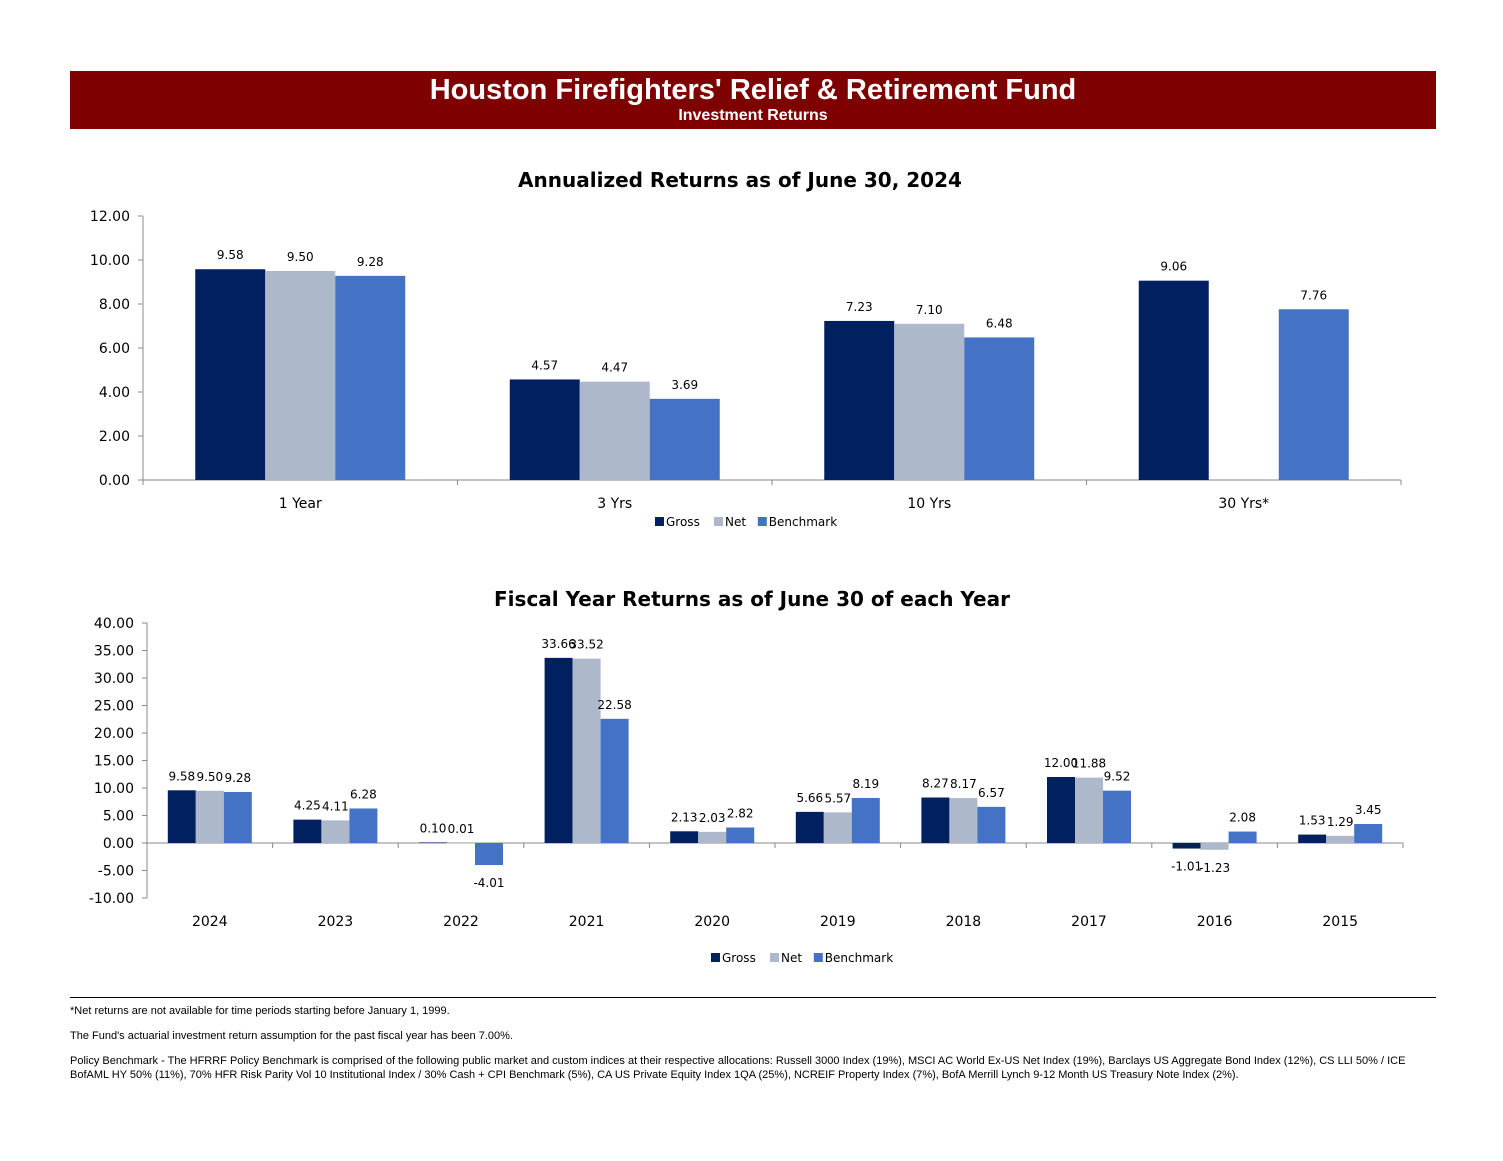 This screenshot has height=1161, width=1503. I want to click on x-category-label: 1 Year, so click(300, 504).